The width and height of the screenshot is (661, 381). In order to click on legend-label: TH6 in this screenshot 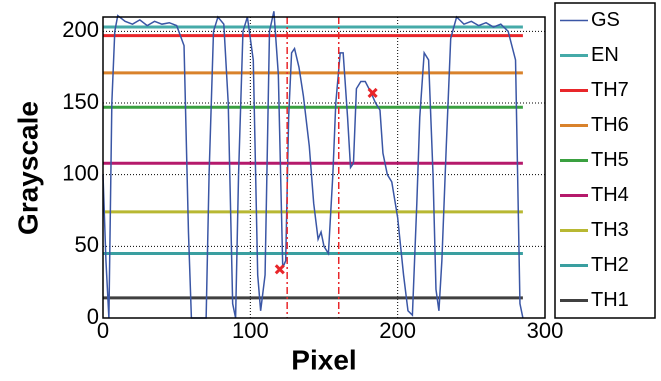, I will do `click(610, 125)`.